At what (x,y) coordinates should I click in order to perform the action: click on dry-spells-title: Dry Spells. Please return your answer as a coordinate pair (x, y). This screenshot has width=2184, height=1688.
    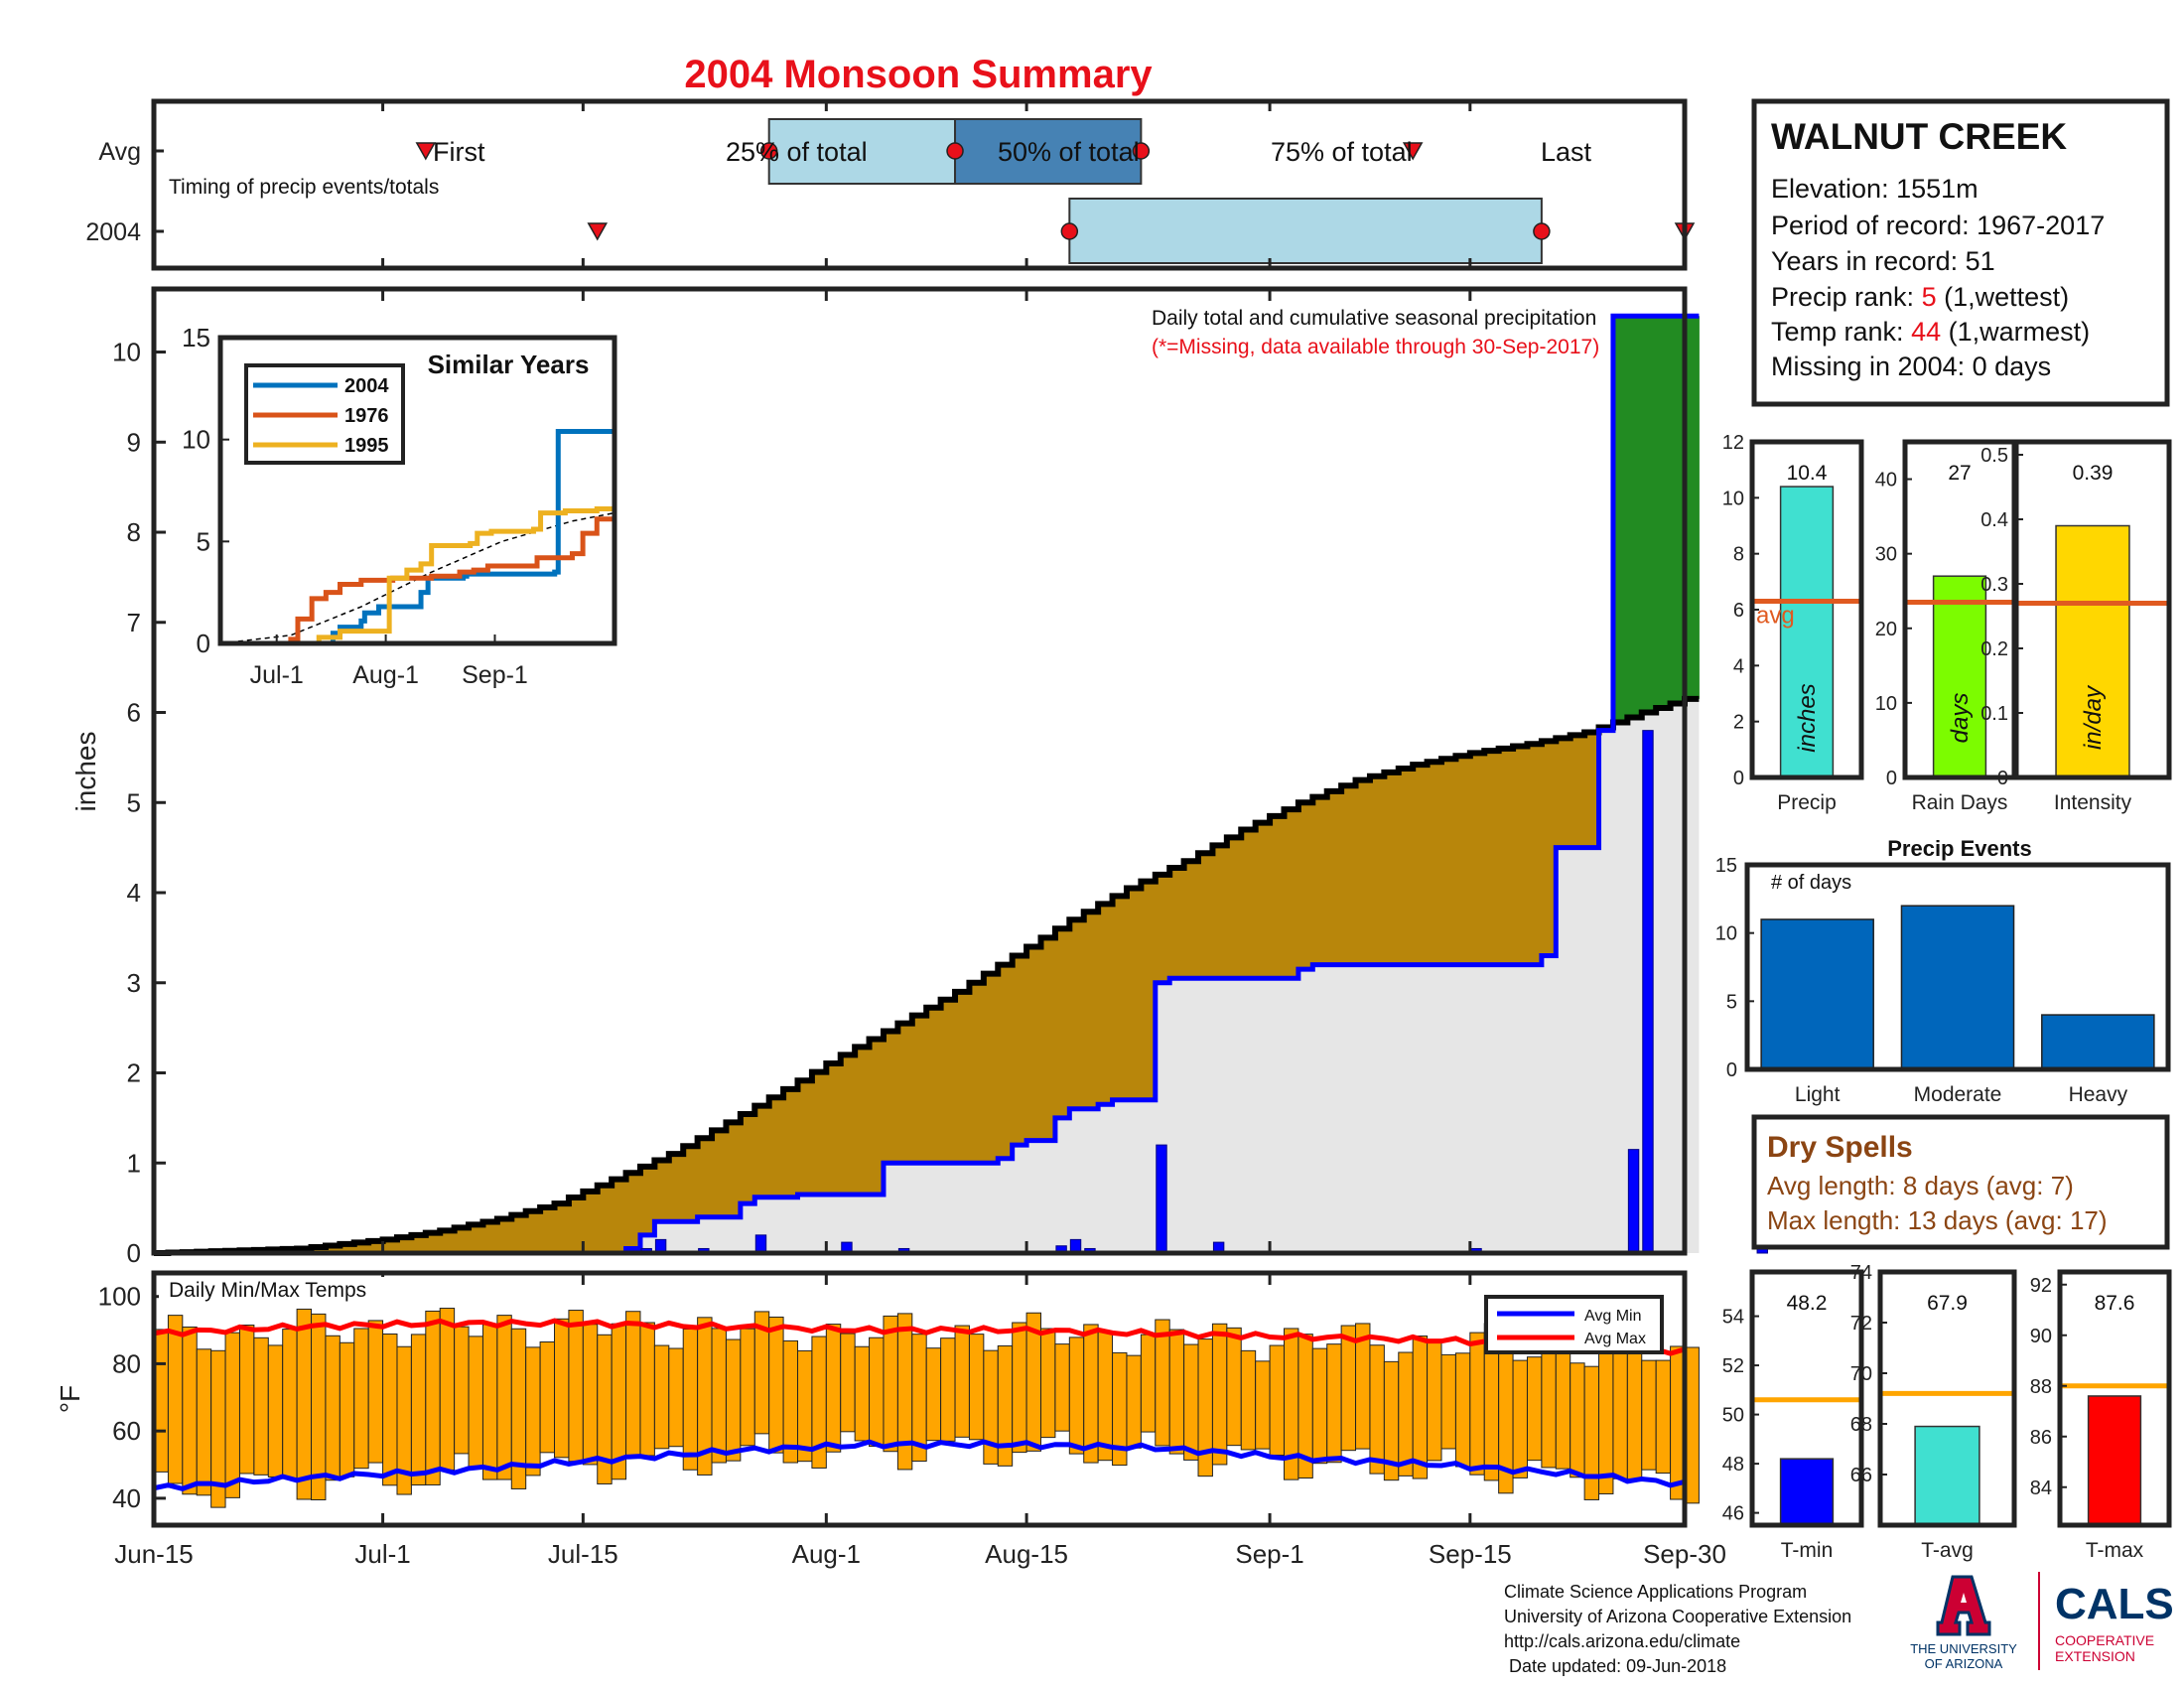
    Looking at the image, I should click on (1840, 1147).